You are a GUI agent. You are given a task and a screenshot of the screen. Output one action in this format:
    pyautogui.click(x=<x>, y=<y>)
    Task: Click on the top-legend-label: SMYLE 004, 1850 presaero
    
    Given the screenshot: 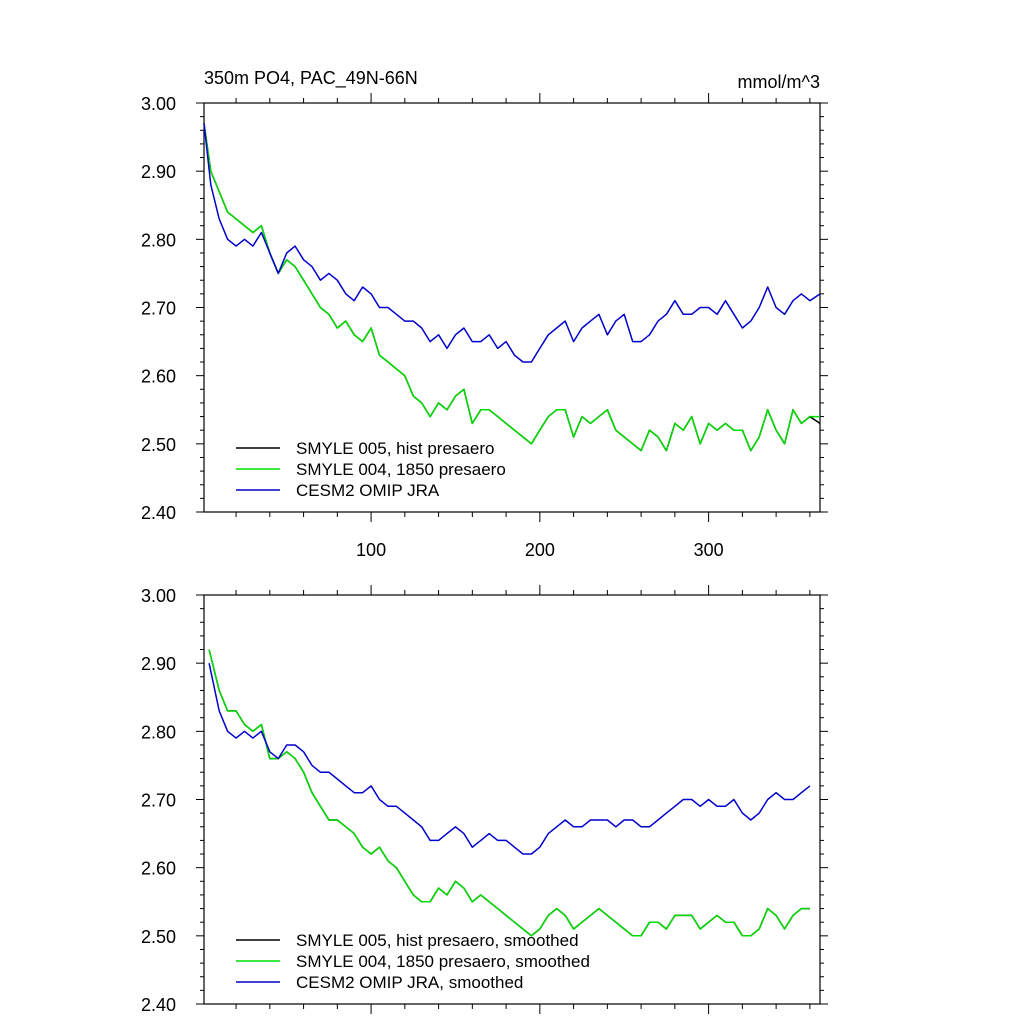 What is the action you would take?
    pyautogui.click(x=401, y=469)
    